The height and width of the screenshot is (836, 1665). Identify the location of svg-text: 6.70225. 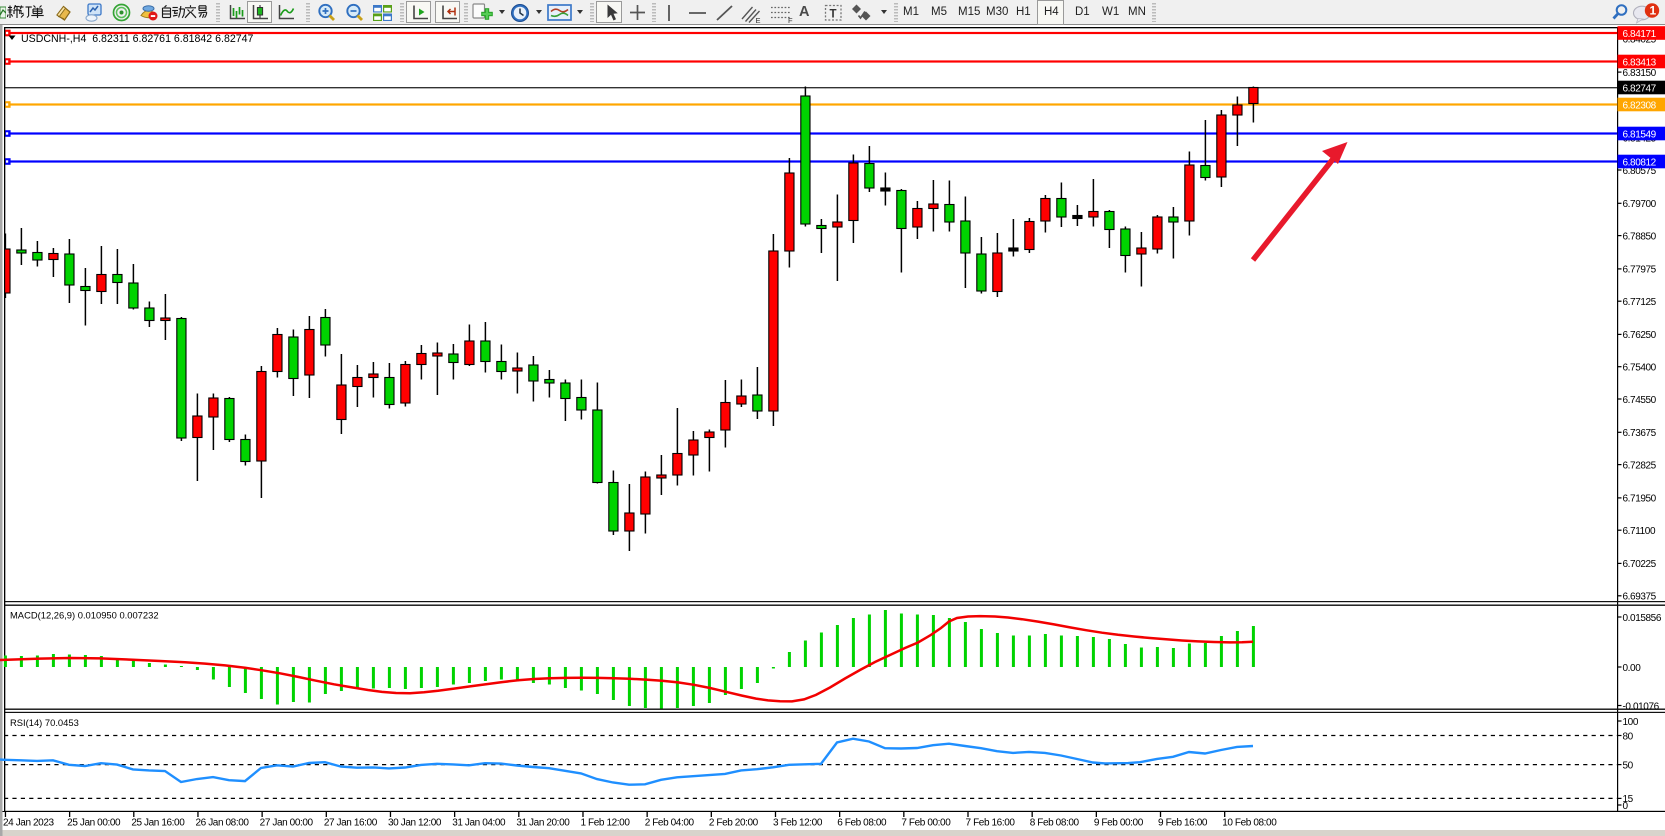
(1640, 564).